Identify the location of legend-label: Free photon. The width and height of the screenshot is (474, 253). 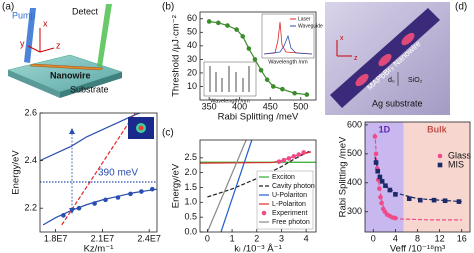
(291, 222).